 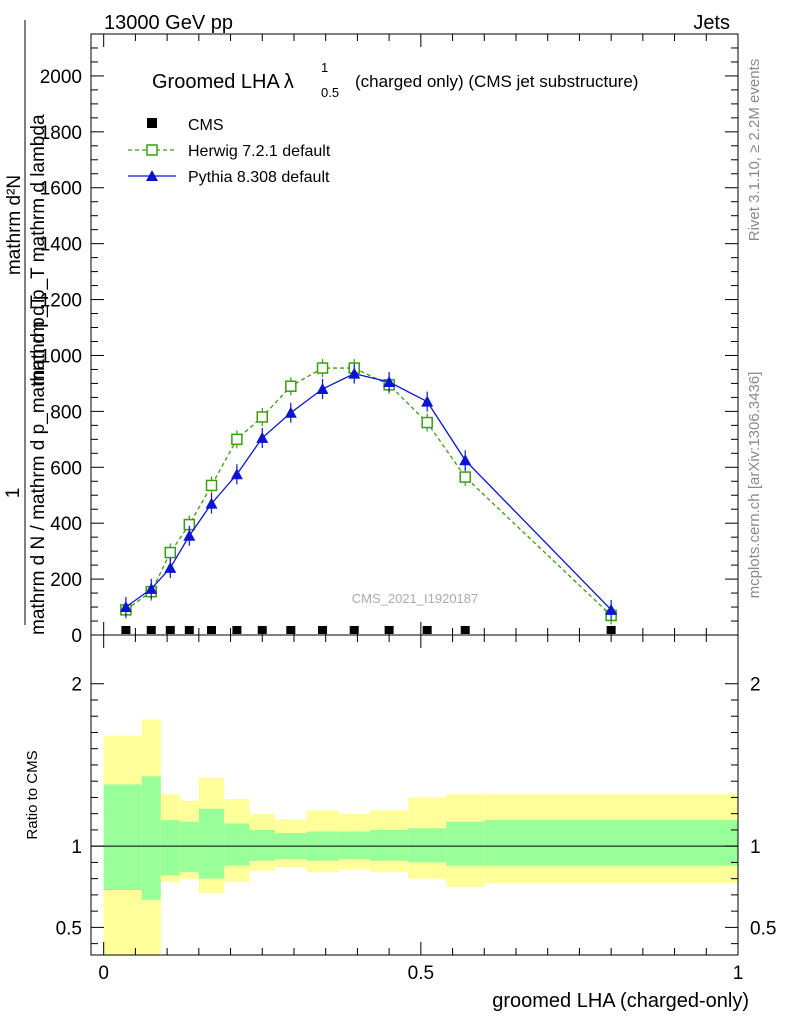 What do you see at coordinates (763, 928) in the screenshot?
I see `ratio-y-tick-label-right: 0.5` at bounding box center [763, 928].